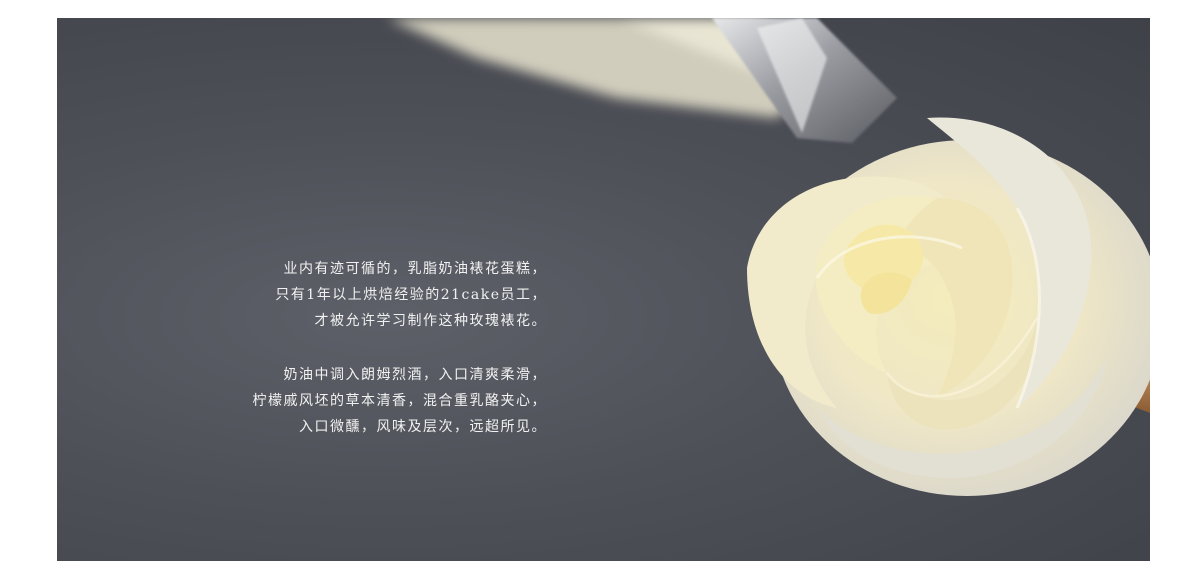  I want to click on nozzle-shape, so click(804, 80).